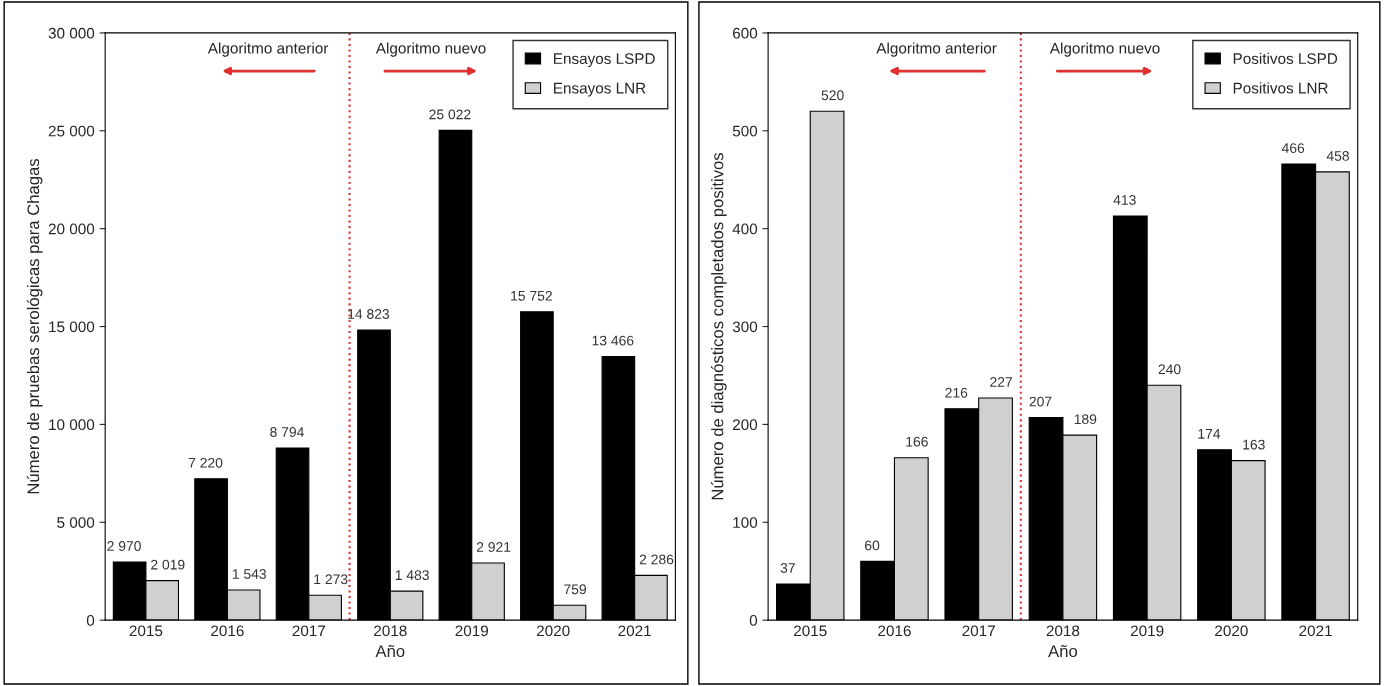 This screenshot has height=686, width=1384. I want to click on y-tick-label: 25 000, so click(71, 131).